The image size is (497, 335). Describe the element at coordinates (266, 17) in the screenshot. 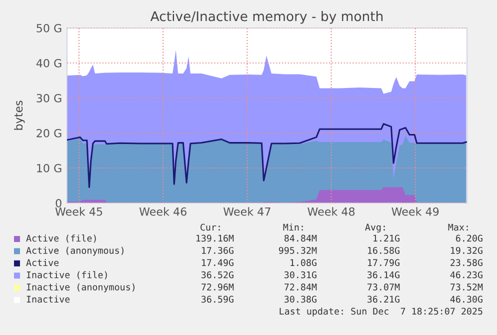

I see `chart-title: Active/Inactive memory - by month` at that location.